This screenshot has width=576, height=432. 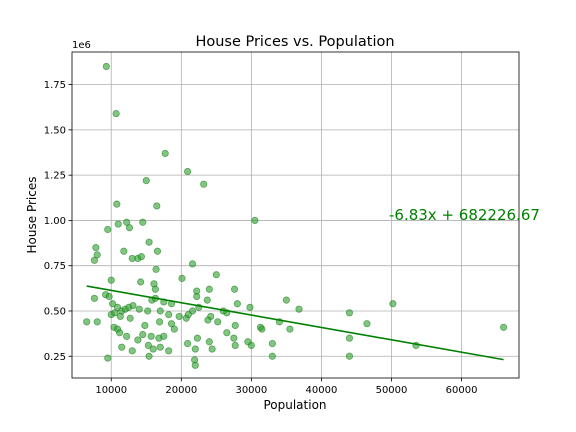 What do you see at coordinates (392, 390) in the screenshot?
I see `x-tick-label: 50000` at bounding box center [392, 390].